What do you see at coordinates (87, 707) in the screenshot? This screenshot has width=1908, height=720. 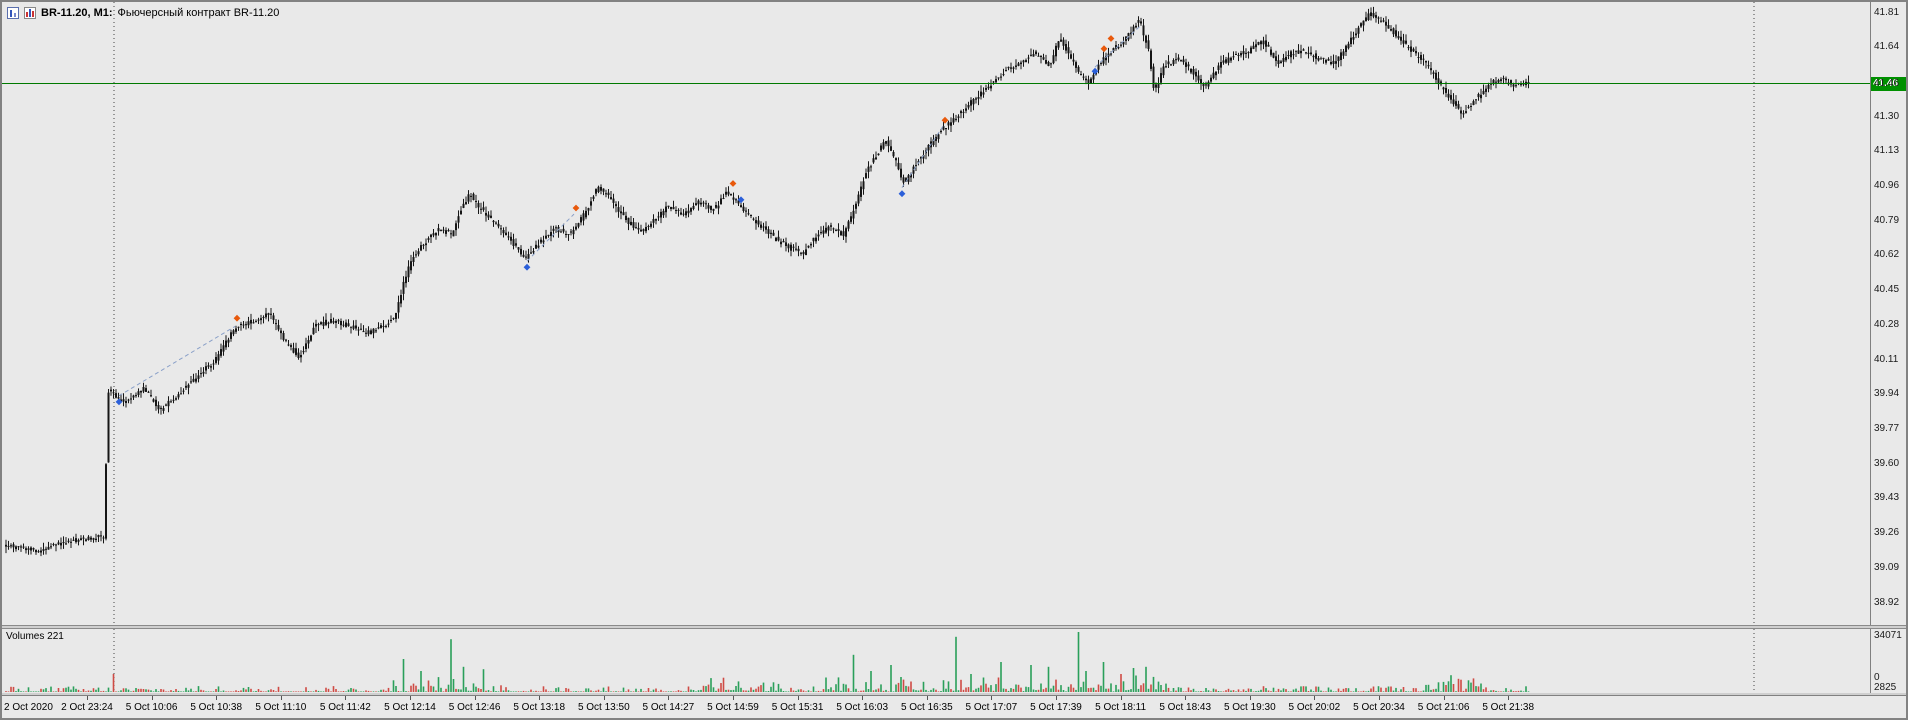 I see `time-axis-label: 2 Oct 23:24` at bounding box center [87, 707].